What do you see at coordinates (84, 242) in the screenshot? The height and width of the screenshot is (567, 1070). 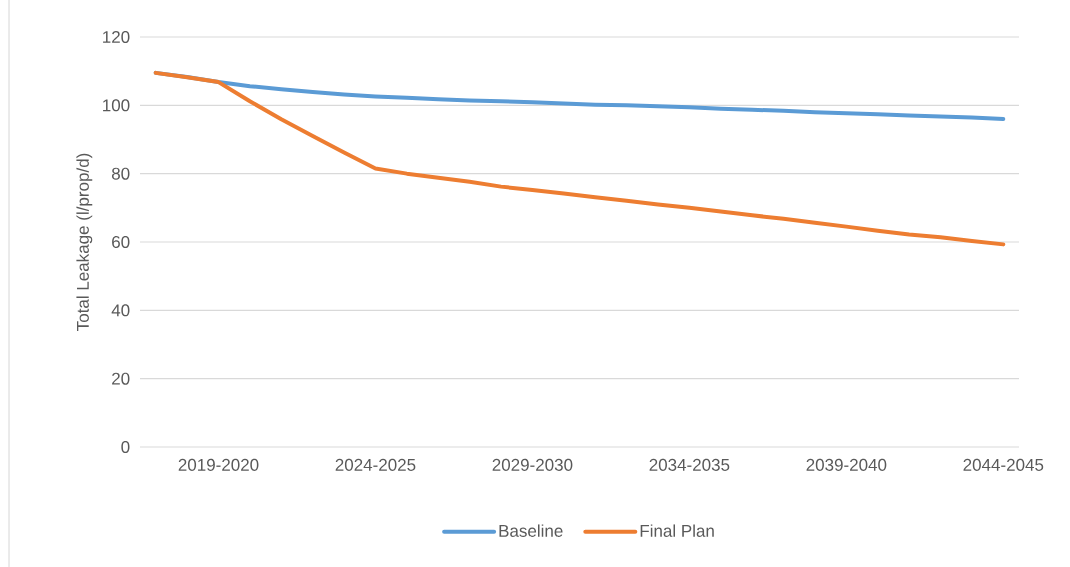 I see `y-axis-title: Total Leakage (l/prop/d)` at bounding box center [84, 242].